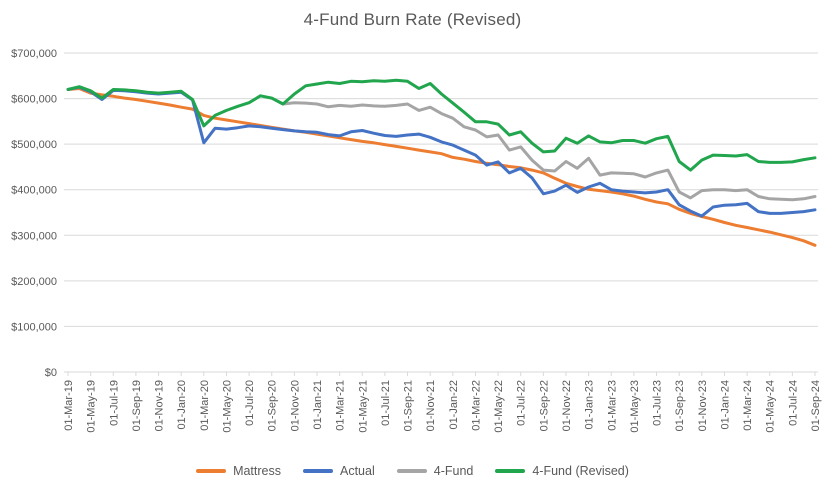 This screenshot has width=825, height=484. What do you see at coordinates (51, 373) in the screenshot?
I see `y-axis-label: $0` at bounding box center [51, 373].